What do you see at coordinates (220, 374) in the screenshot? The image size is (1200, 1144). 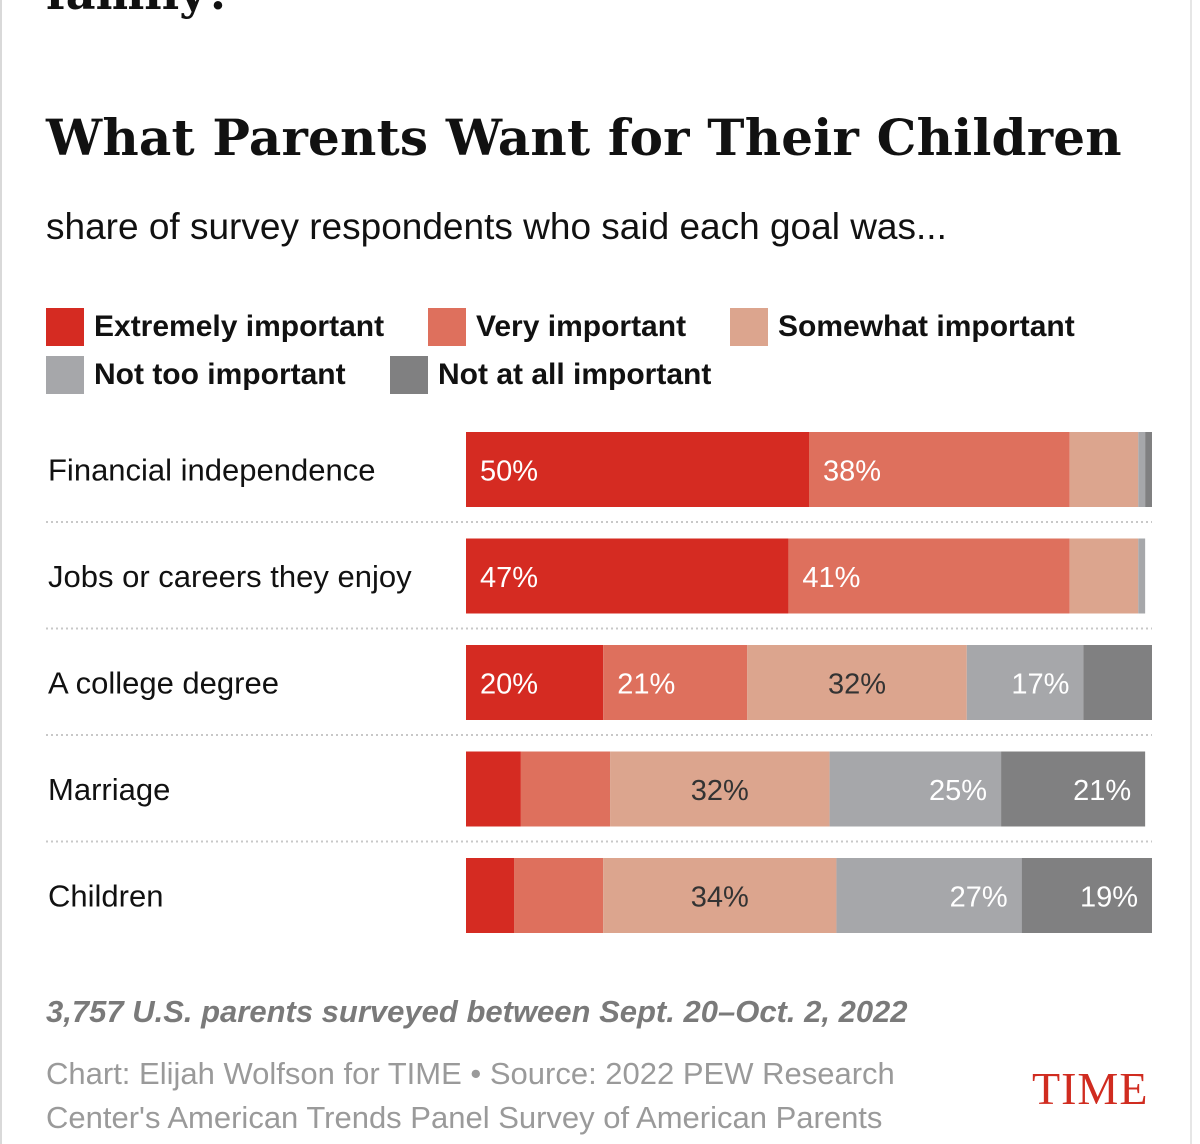 I see `legend-label-not-too-important: Not too important` at bounding box center [220, 374].